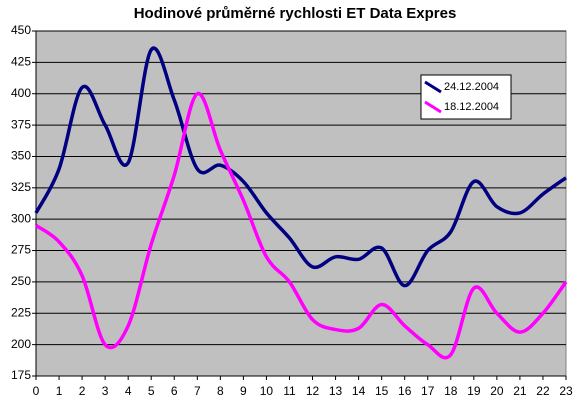 Image resolution: width=578 pixels, height=403 pixels. What do you see at coordinates (82, 391) in the screenshot?
I see `x-tick-label: 2` at bounding box center [82, 391].